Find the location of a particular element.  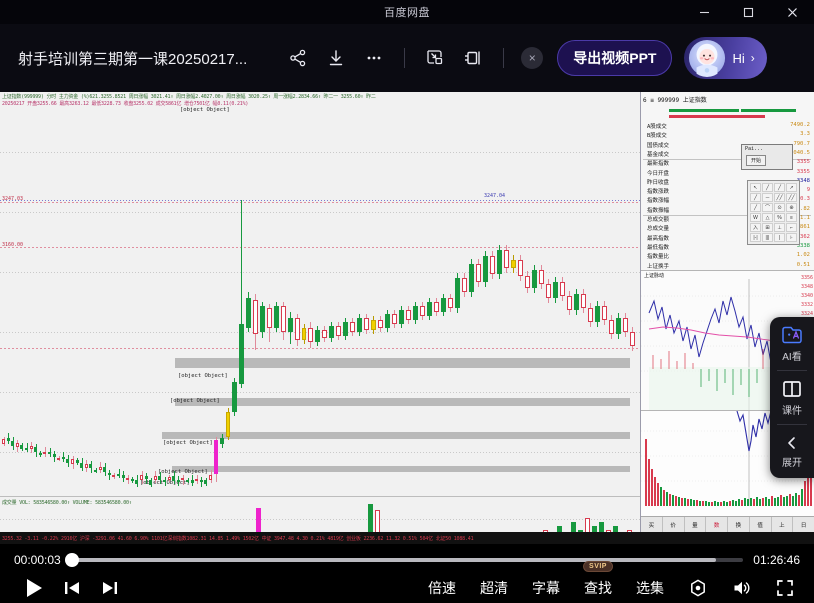

volume-icon is located at coordinates (742, 588).